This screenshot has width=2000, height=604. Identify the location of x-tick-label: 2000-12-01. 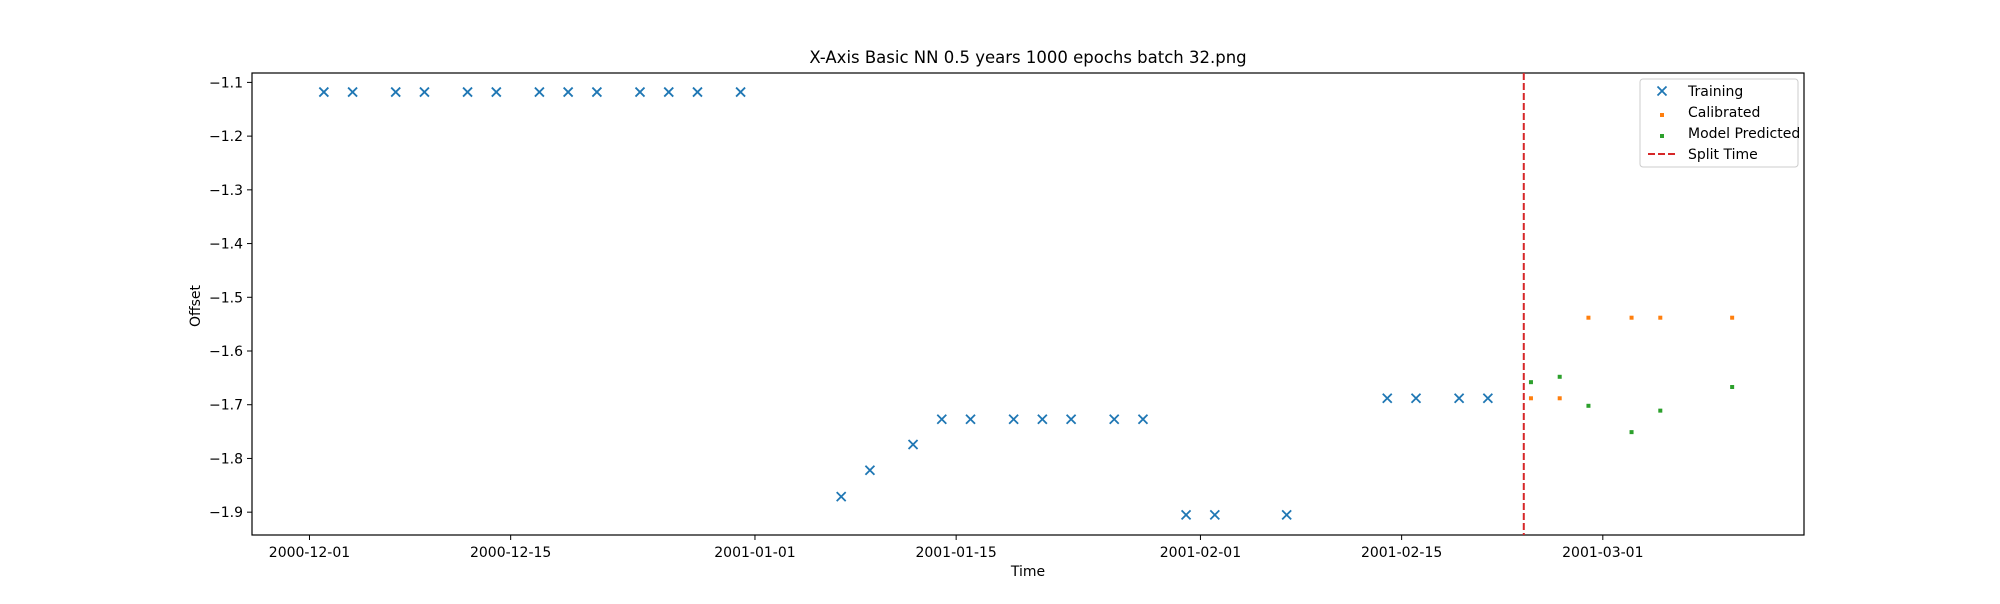
(309, 553).